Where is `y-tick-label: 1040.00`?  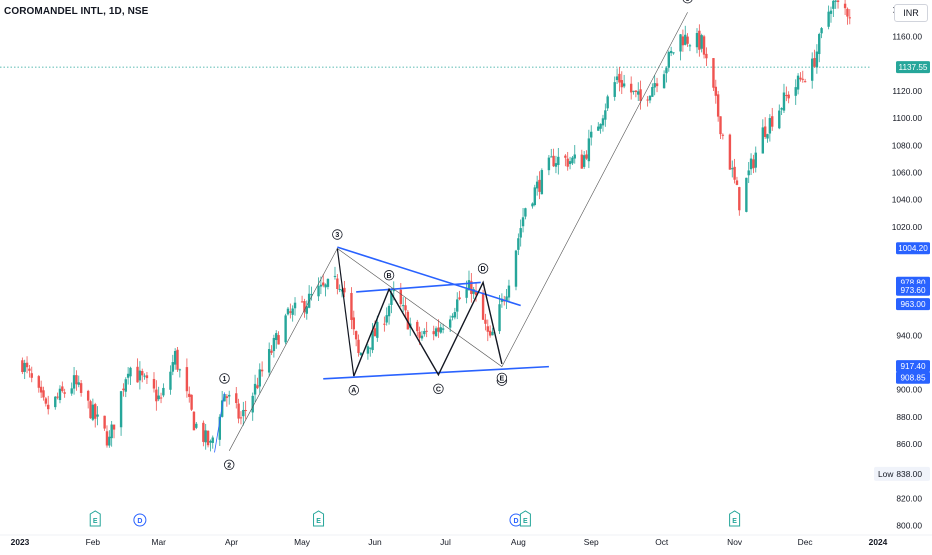
y-tick-label: 1040.00 is located at coordinates (907, 200).